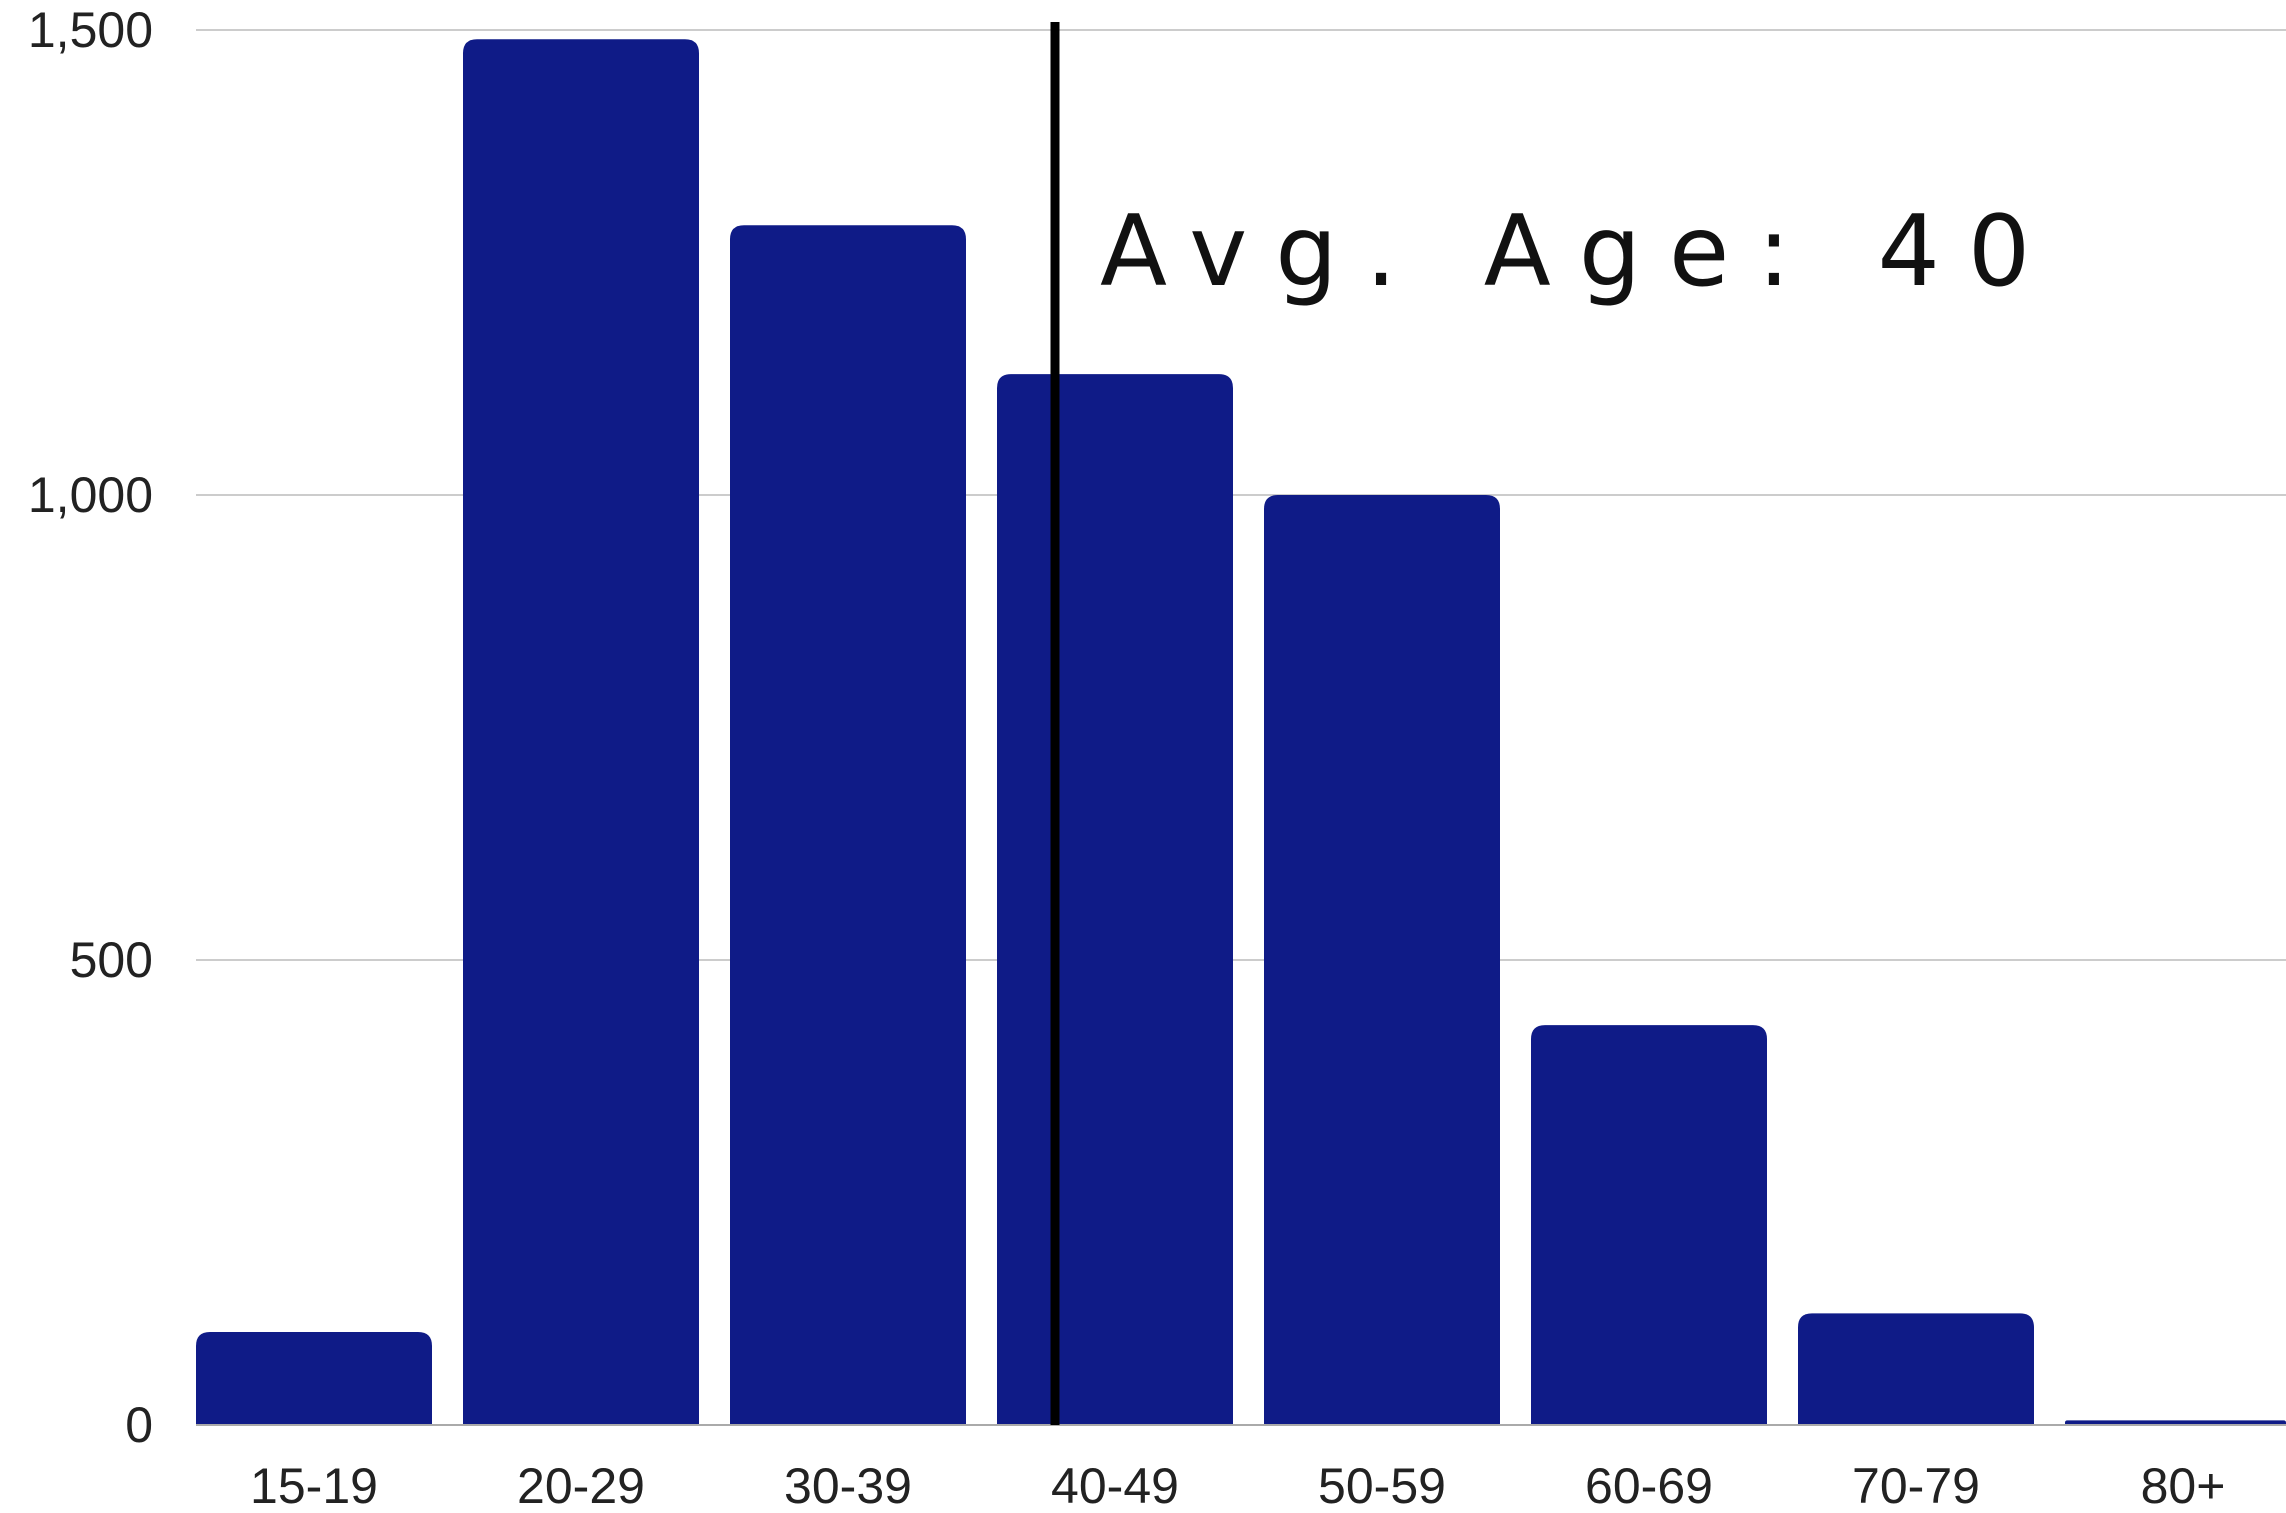  What do you see at coordinates (1237, 1485) in the screenshot?
I see `x-axis-category-labels: 15-19 20-29 30-39 40-49 50-59 60-69 70-79 80+` at bounding box center [1237, 1485].